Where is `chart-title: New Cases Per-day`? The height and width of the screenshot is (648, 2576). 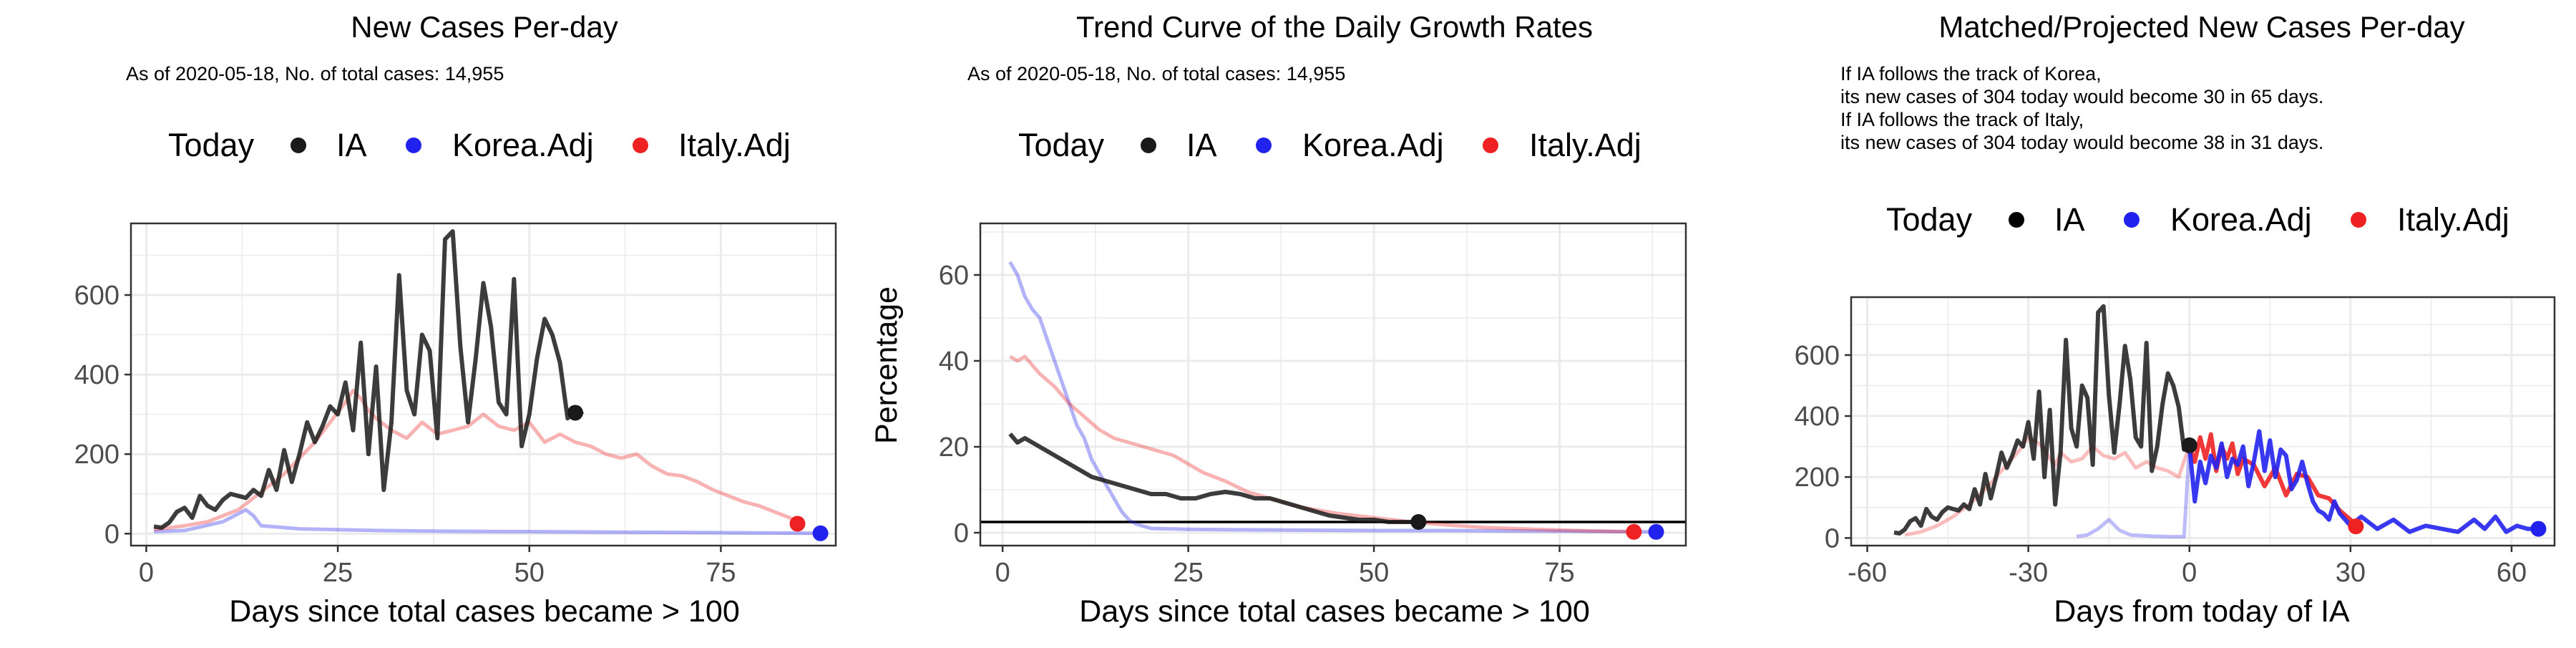 chart-title: New Cases Per-day is located at coordinates (484, 27).